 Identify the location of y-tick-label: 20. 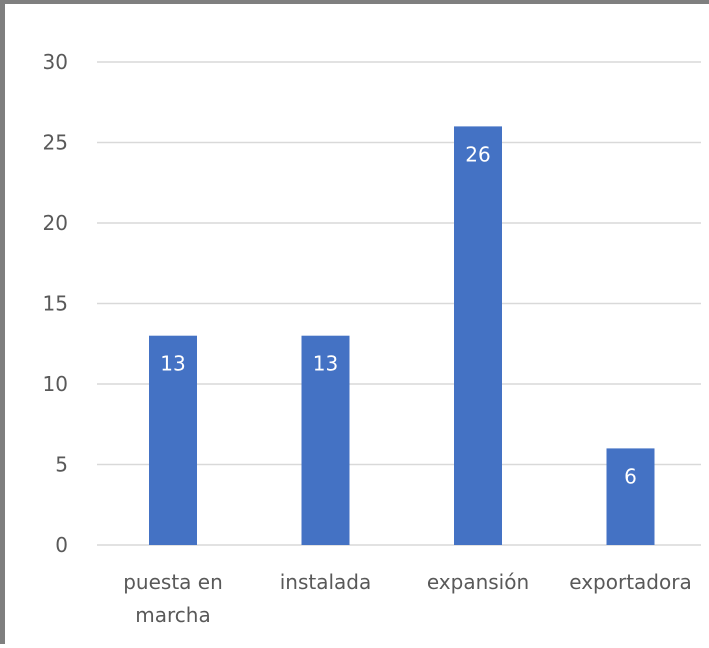
(55, 223).